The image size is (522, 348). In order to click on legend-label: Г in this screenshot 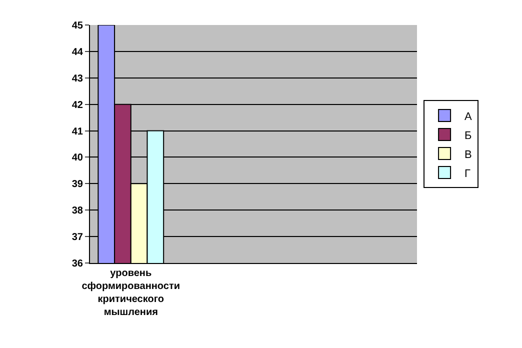, I will do `click(467, 174)`.